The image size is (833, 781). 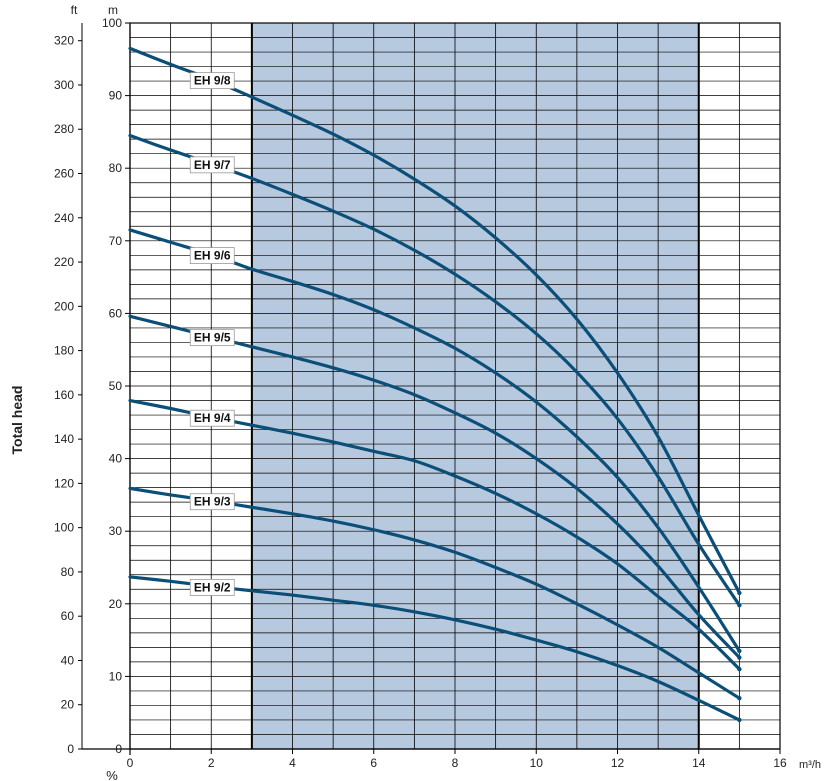 What do you see at coordinates (112, 23) in the screenshot?
I see `m-tick-label: 100` at bounding box center [112, 23].